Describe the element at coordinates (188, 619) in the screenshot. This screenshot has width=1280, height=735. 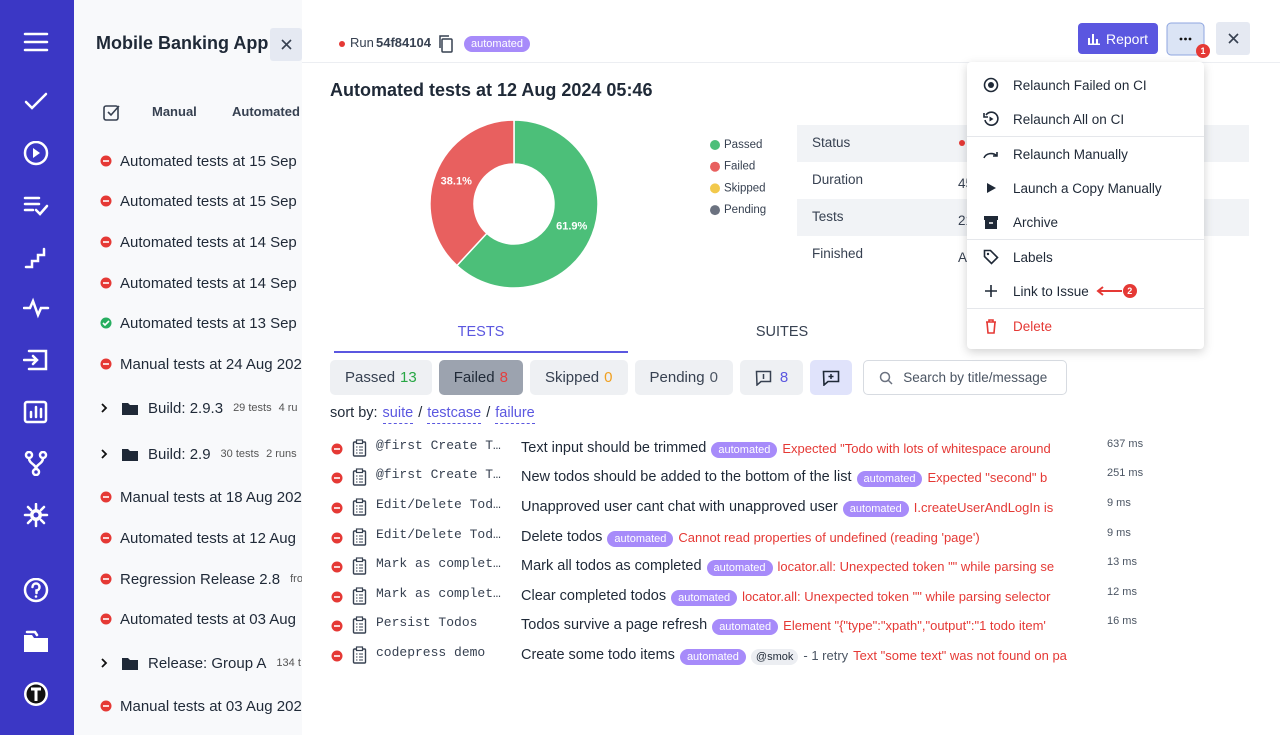
I see `run-item: Automated tests at 03 Aug` at that location.